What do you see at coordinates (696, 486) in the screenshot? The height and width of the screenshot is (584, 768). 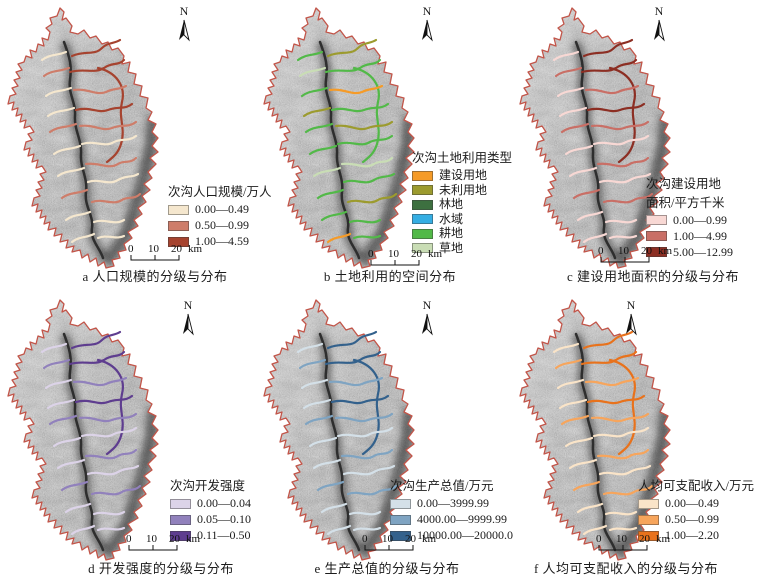 I see `legend-title: 人均可支配收入/万元` at bounding box center [696, 486].